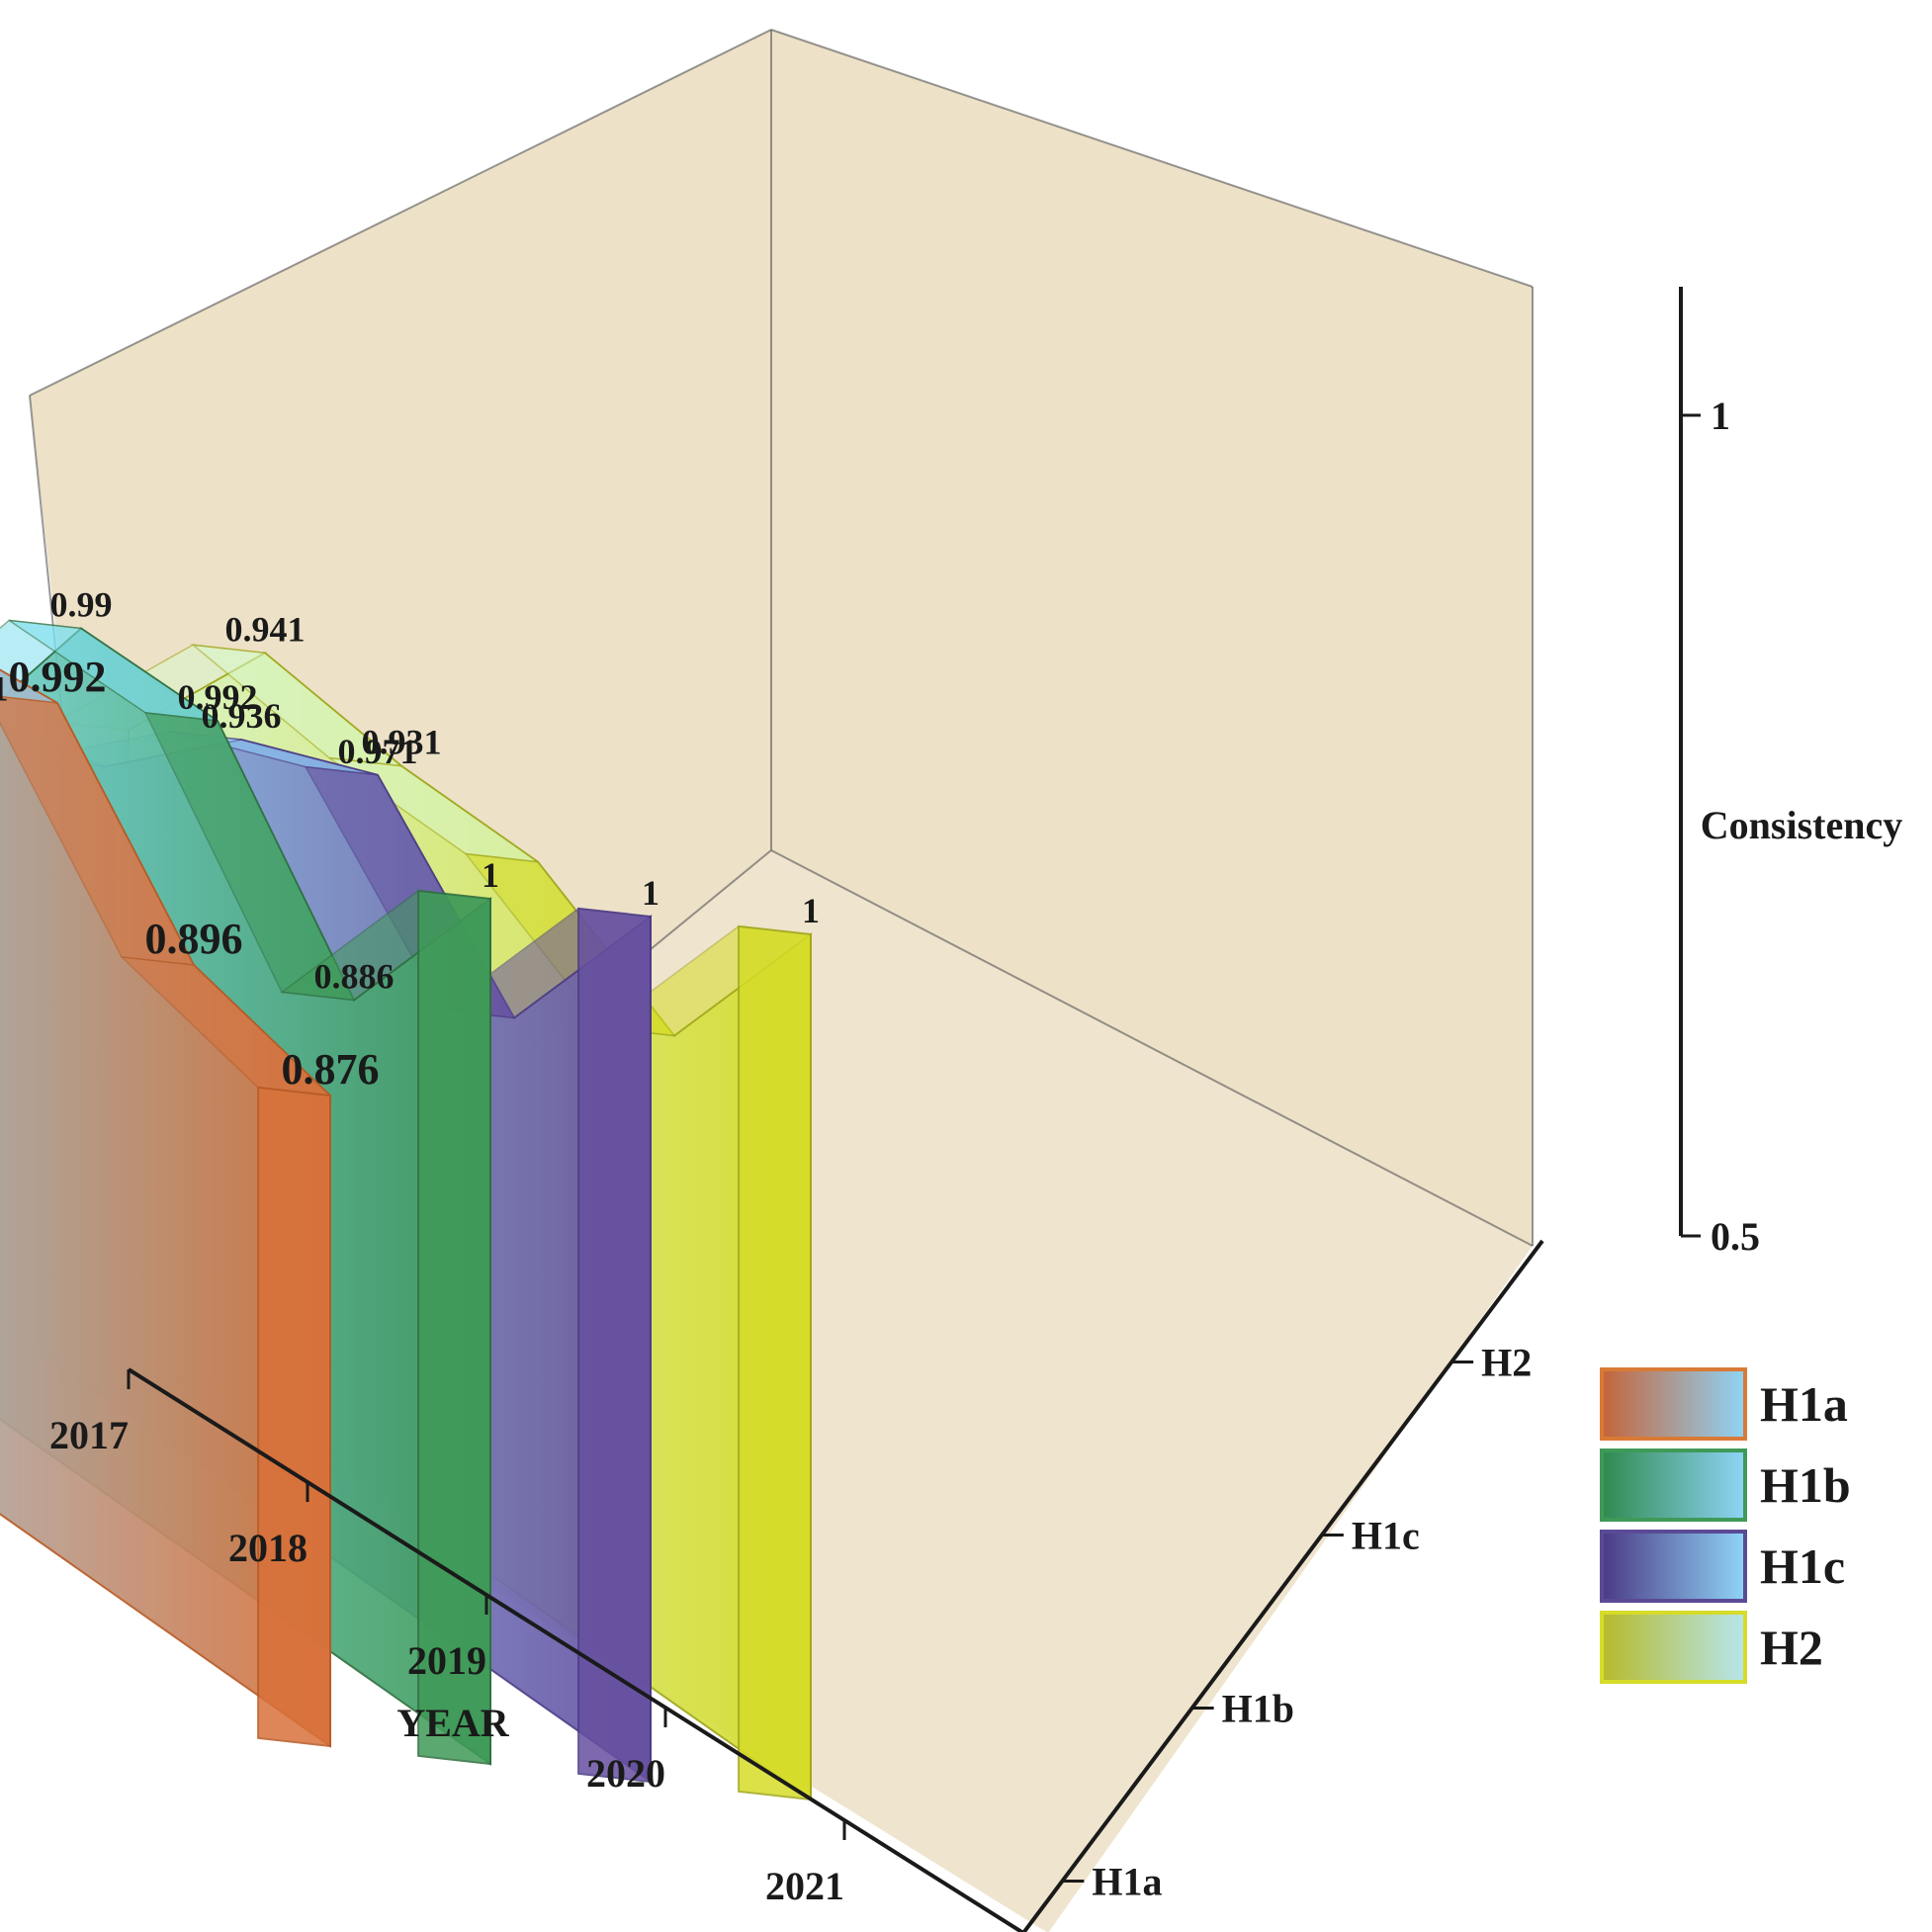 This screenshot has width=1932, height=1932. Describe the element at coordinates (446, 1660) in the screenshot. I see `x-tick-label-2019: 2019` at that location.